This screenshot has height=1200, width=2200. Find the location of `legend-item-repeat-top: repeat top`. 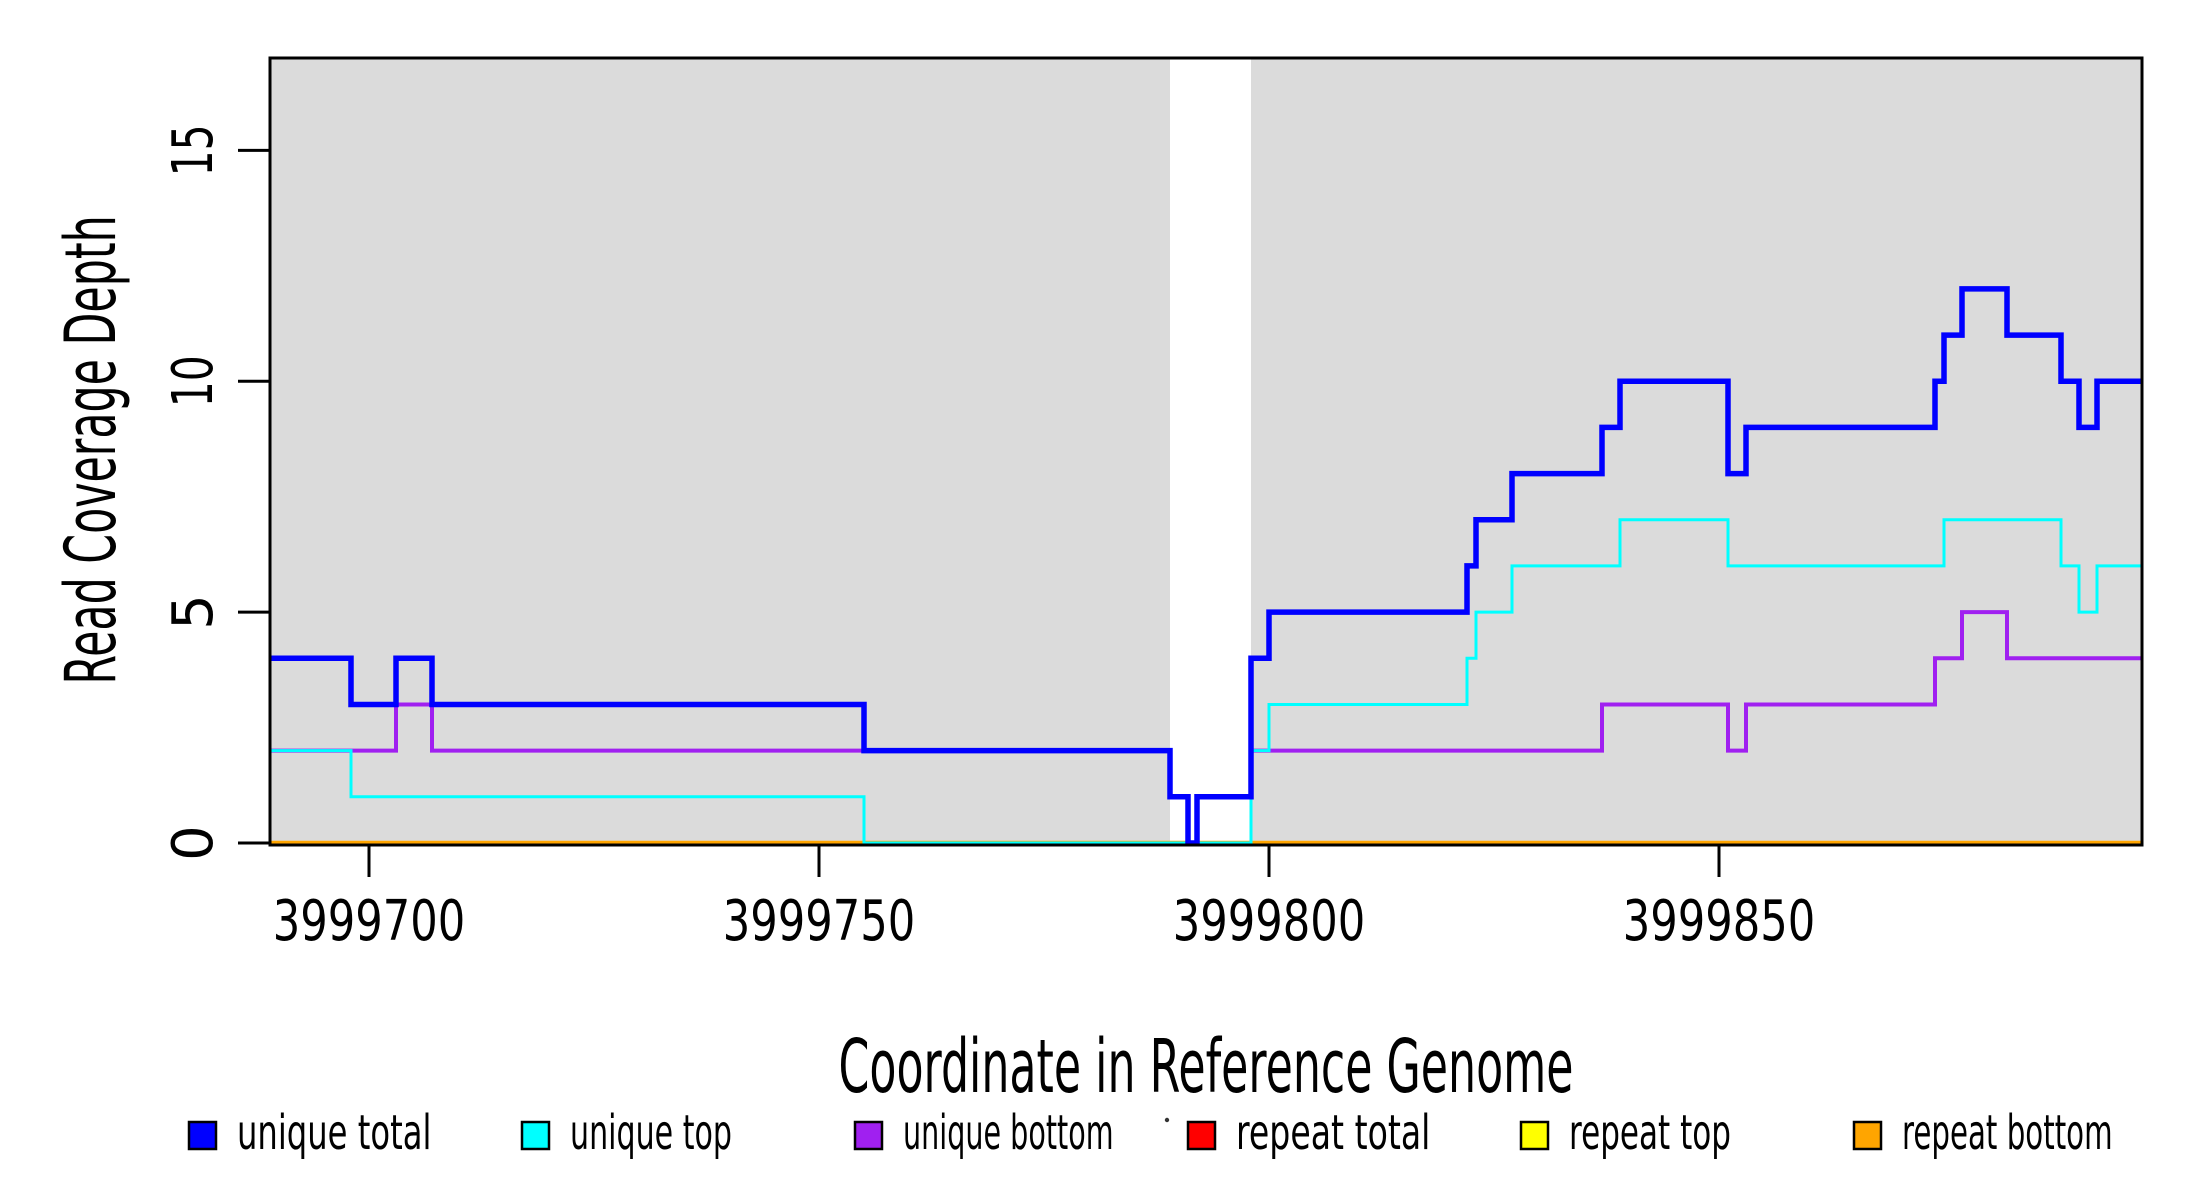

legend-item-repeat-top: repeat top is located at coordinates (1625, 1133).